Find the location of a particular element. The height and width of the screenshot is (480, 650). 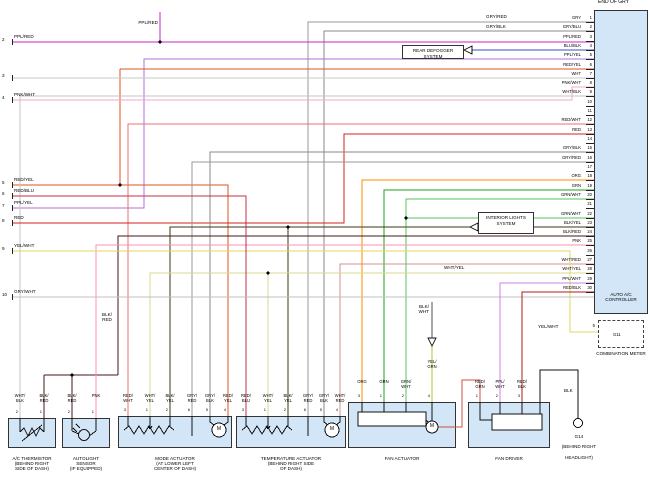

g14-loc-2: HEADLIGHT) is located at coordinates (579, 457).